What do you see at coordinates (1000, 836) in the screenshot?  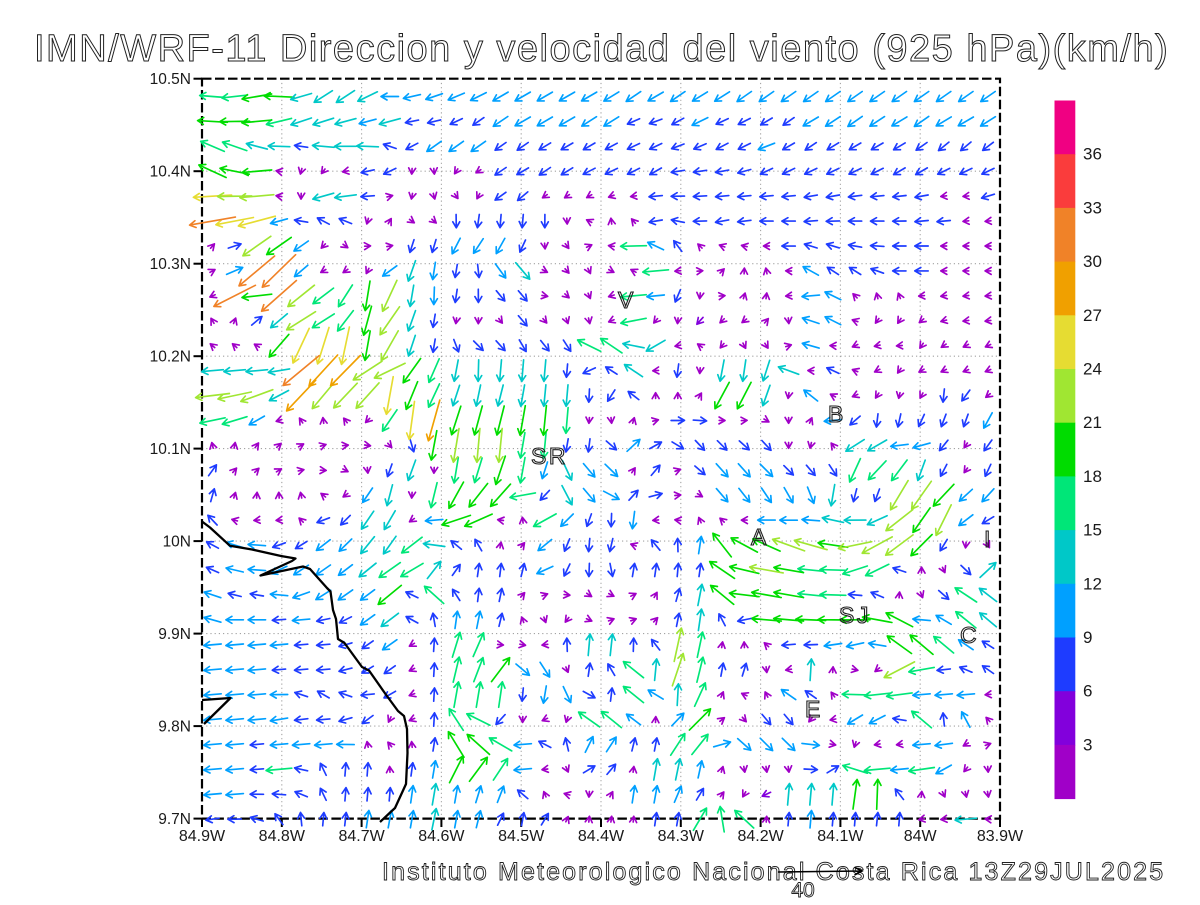 I see `svg-text: 83.9W` at bounding box center [1000, 836].